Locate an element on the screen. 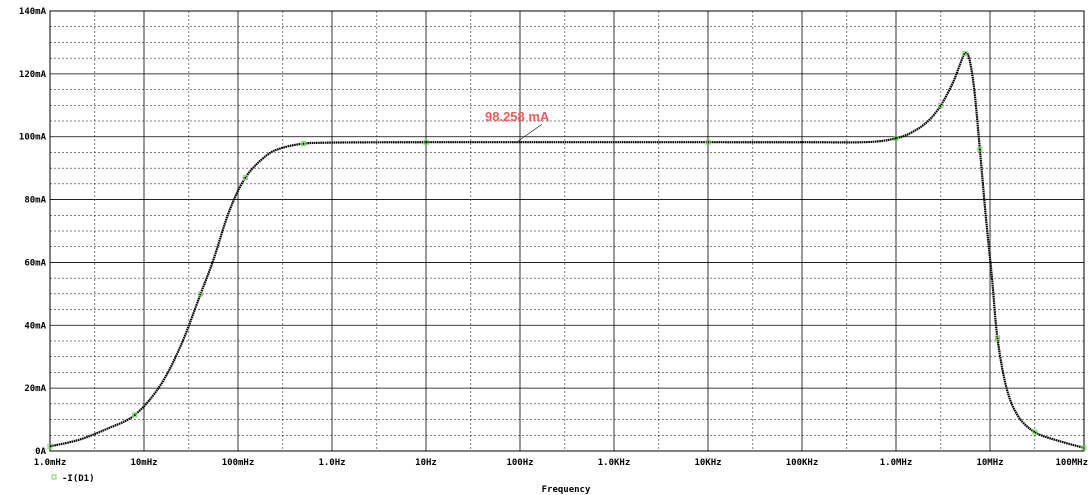 This screenshot has width=1091, height=495. x-tick-label: 10MHz is located at coordinates (989, 463).